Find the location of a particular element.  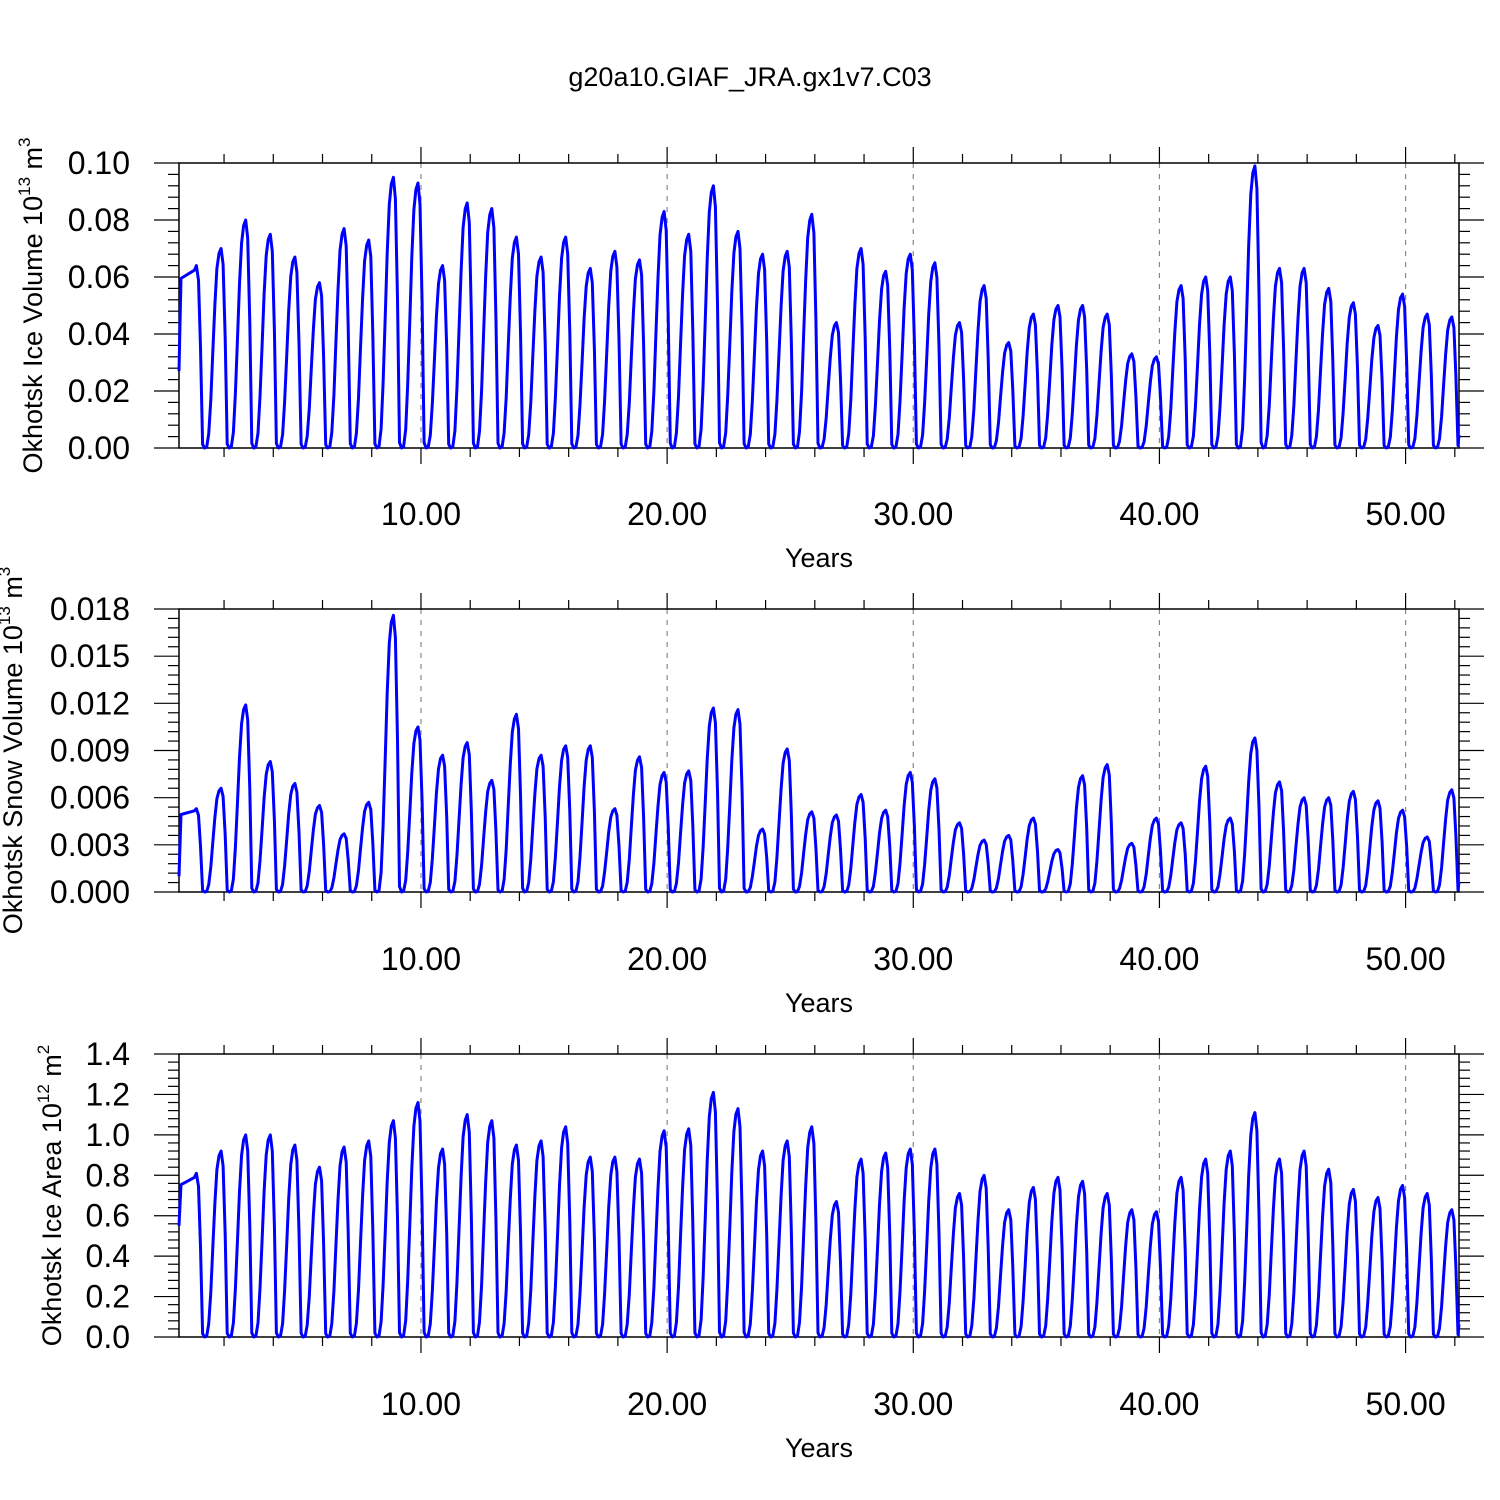

y-tick-label: 0.000 is located at coordinates (90, 892).